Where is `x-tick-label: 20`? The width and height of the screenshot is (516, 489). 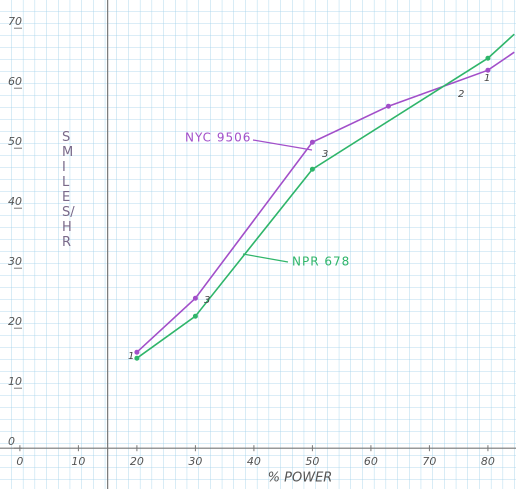 x-tick-label: 20 is located at coordinates (137, 461).